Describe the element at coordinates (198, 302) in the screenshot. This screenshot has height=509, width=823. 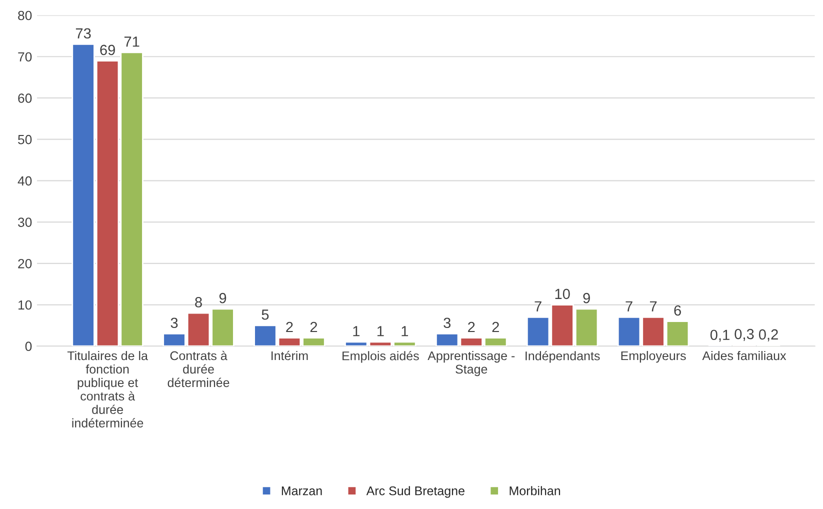
I see `data-label: 8` at that location.